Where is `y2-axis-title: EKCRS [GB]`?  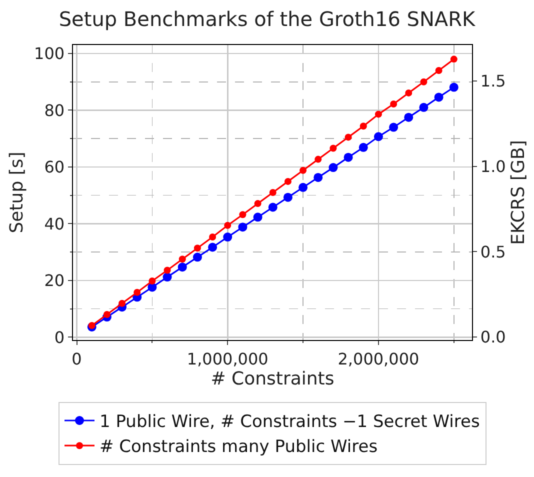
y2-axis-title: EKCRS [GB] is located at coordinates (518, 192).